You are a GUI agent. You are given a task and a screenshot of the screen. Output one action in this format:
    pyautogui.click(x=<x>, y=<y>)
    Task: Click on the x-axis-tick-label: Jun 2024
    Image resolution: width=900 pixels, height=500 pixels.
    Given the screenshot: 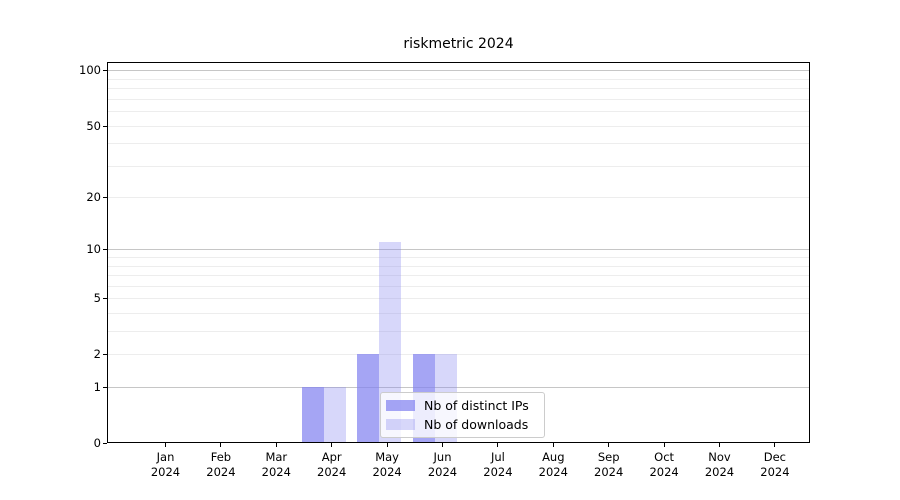 What is the action you would take?
    pyautogui.click(x=442, y=464)
    